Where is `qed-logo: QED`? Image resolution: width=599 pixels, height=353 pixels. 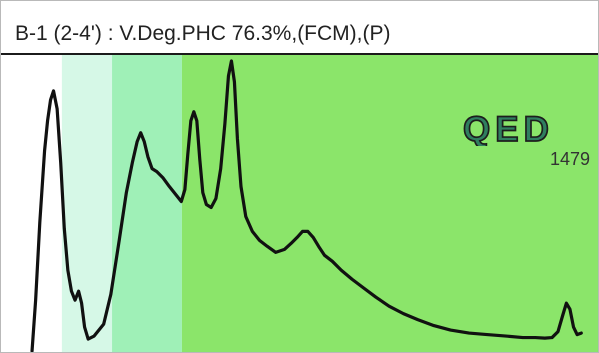 qed-logo: QED is located at coordinates (525, 129).